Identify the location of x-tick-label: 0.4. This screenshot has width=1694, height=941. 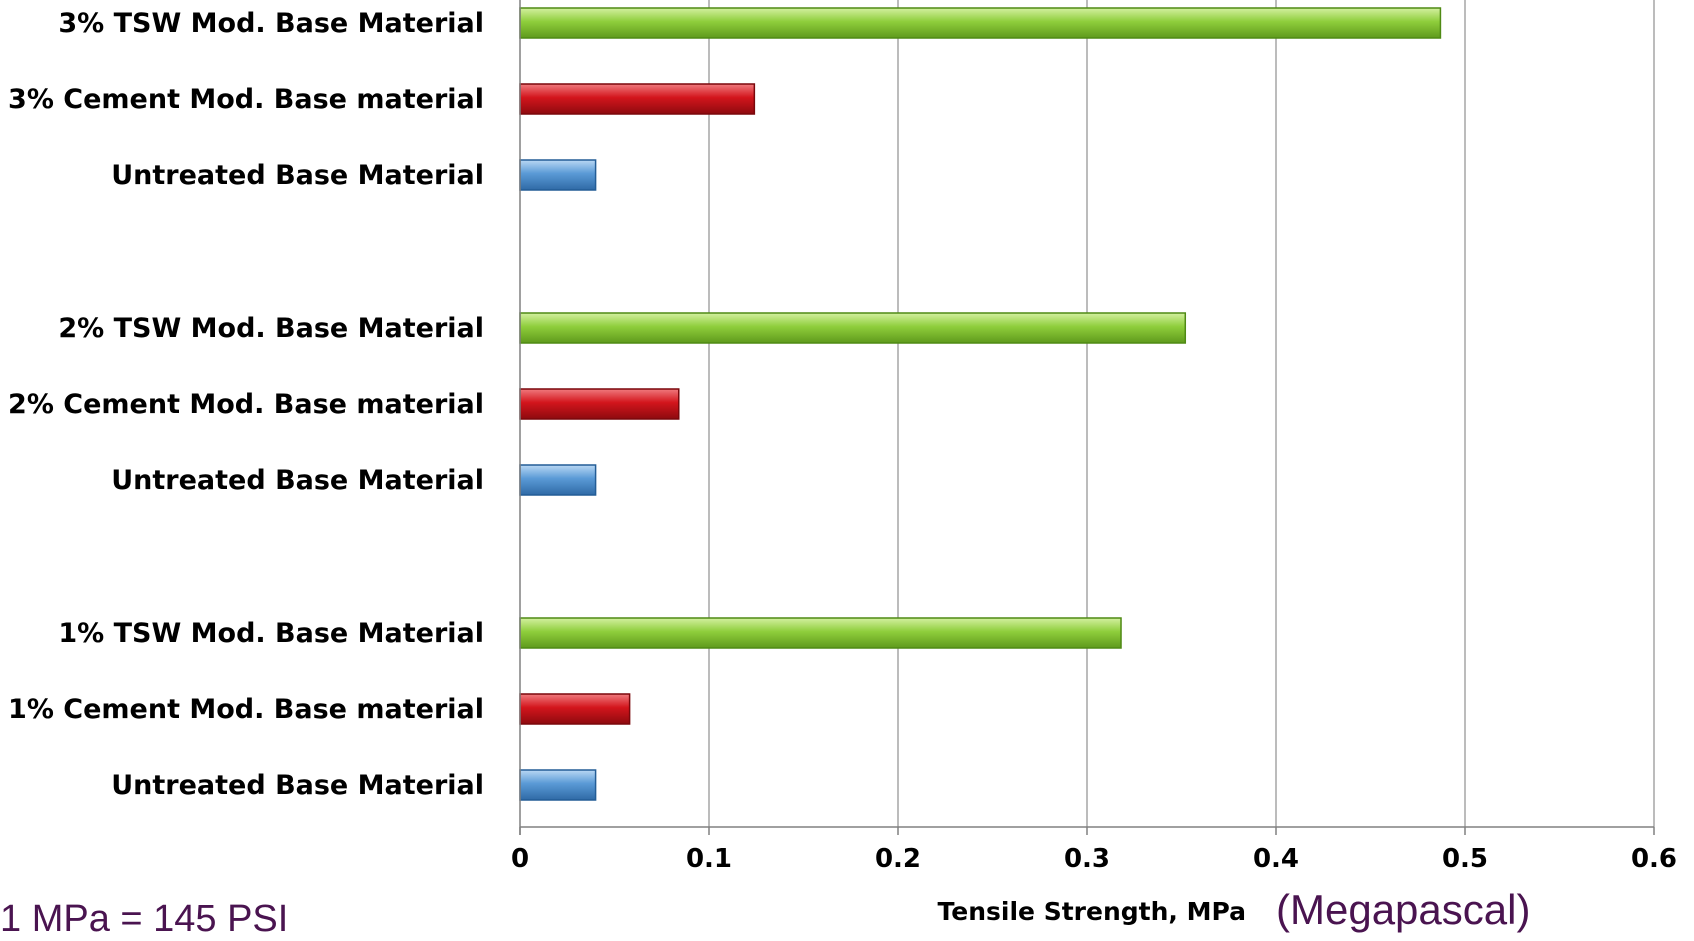
(1276, 859).